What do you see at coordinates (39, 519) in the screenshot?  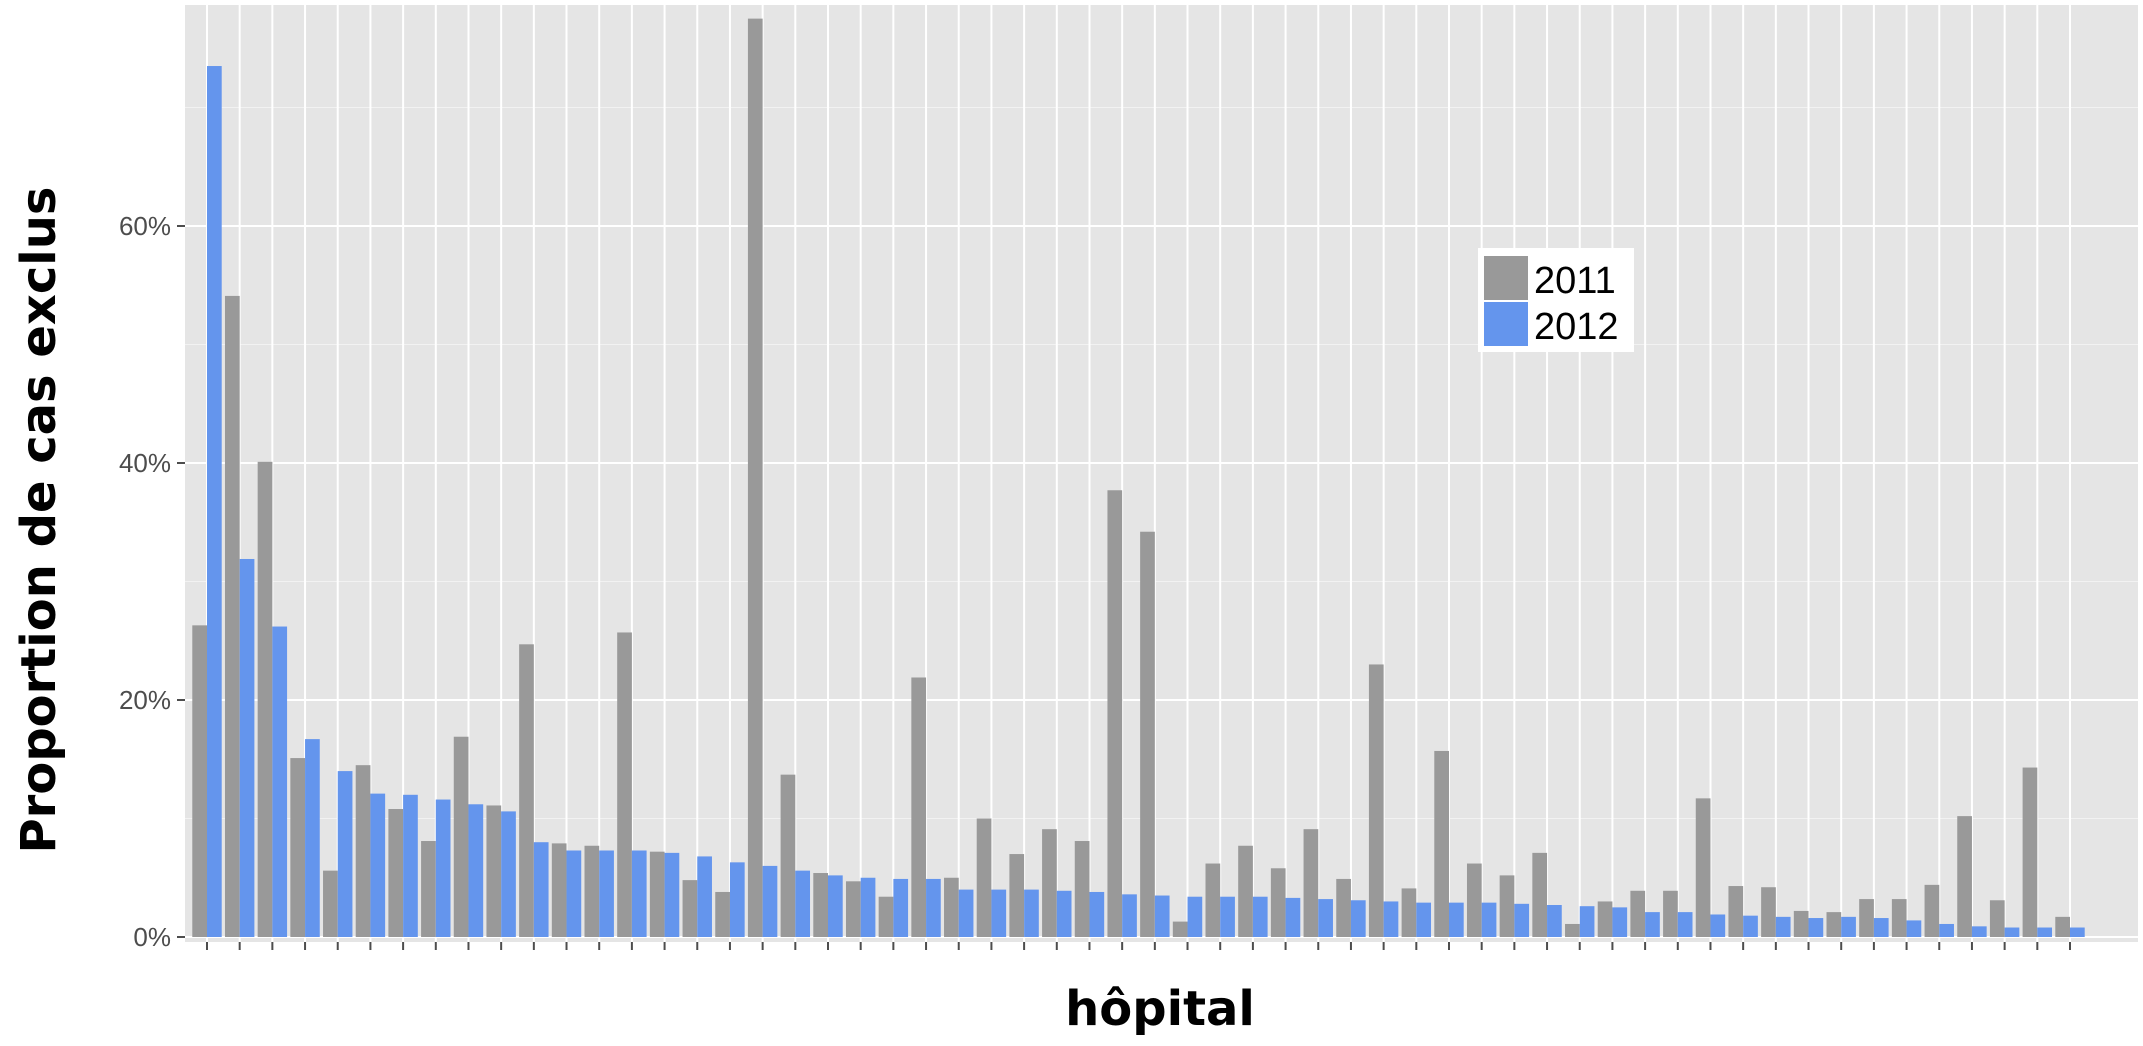 I see `y-axis-title: Proportion de cas exclus` at bounding box center [39, 519].